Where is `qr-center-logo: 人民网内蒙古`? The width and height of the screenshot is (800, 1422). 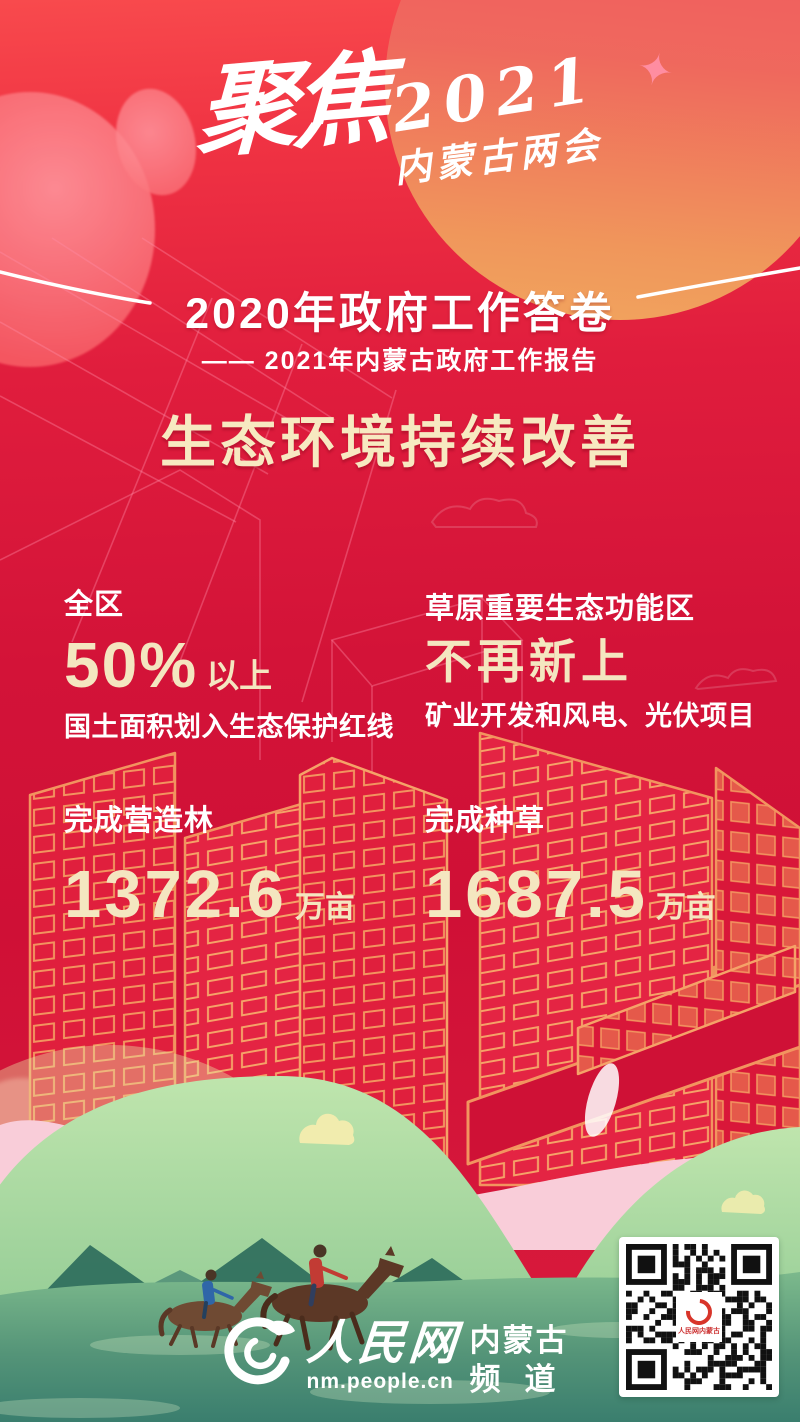
qr-center-logo: 人民网内蒙古 is located at coordinates (699, 1317).